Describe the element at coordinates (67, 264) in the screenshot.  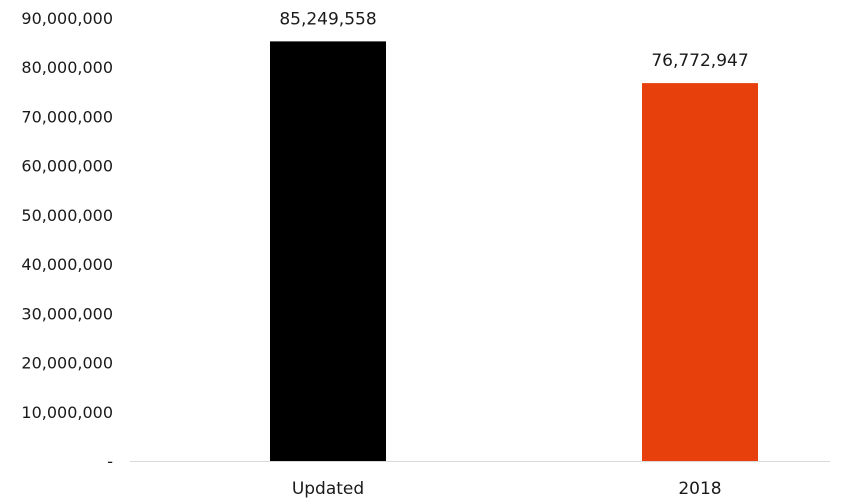
I see `y-tick-label: 40,000,000` at that location.